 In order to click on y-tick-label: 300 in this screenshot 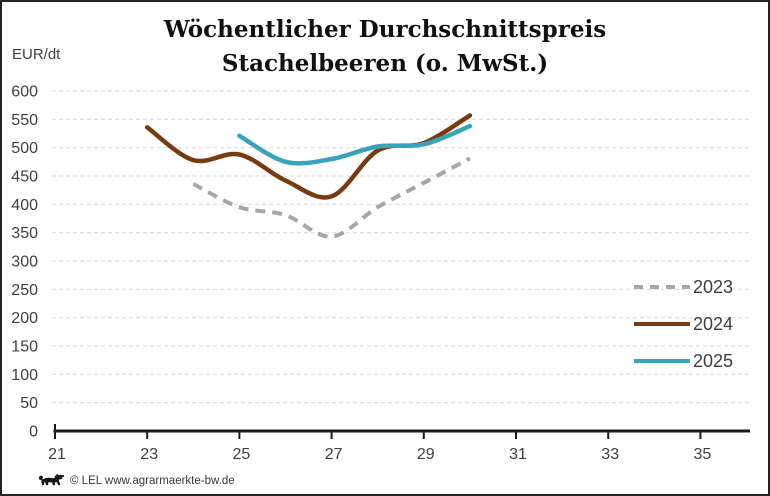, I will do `click(24, 262)`.